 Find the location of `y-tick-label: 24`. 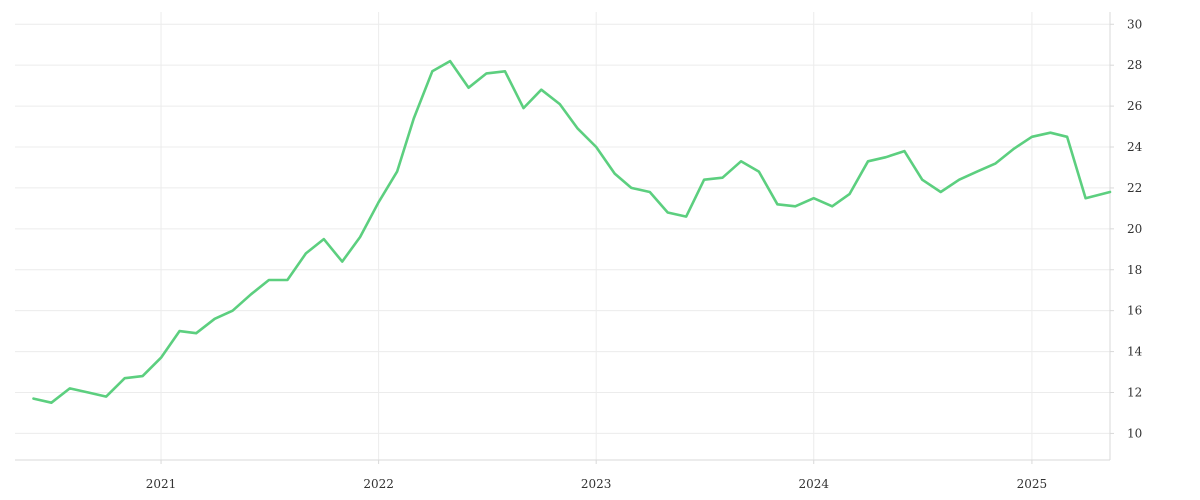

y-tick-label: 24 is located at coordinates (1135, 147).